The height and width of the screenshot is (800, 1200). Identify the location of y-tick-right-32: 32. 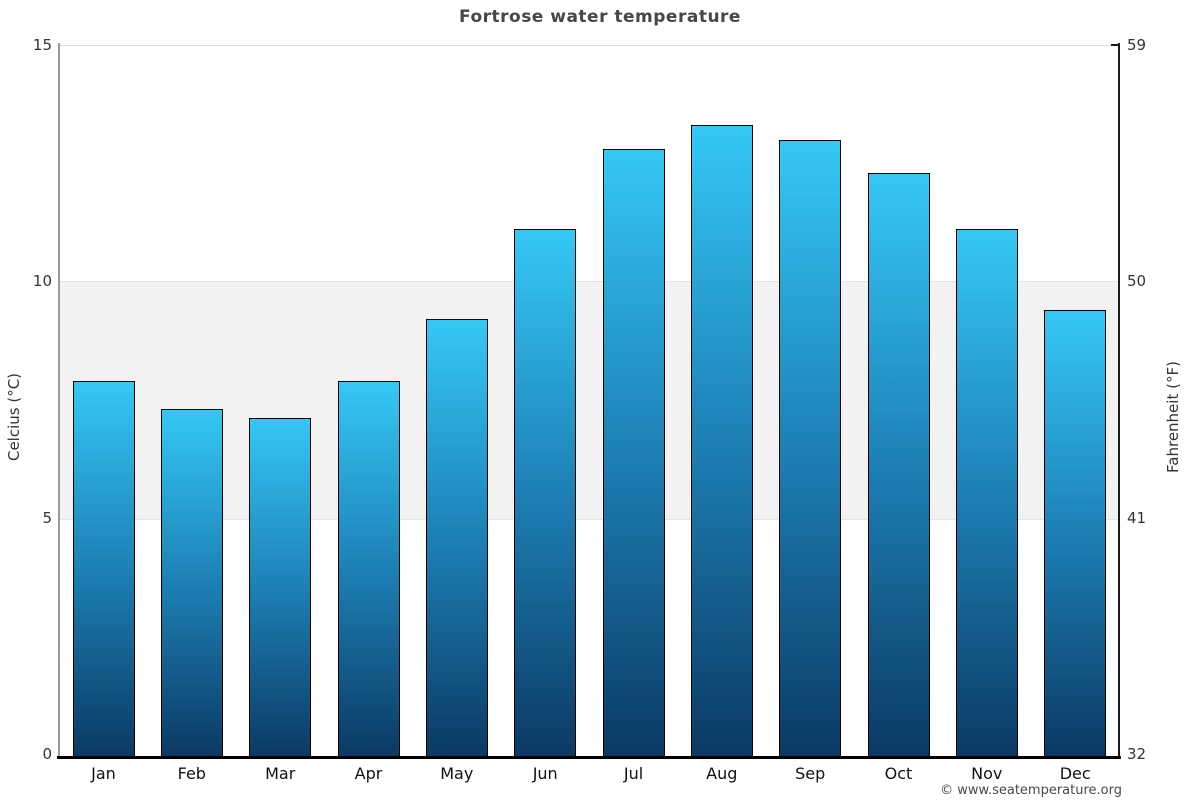
(1137, 754).